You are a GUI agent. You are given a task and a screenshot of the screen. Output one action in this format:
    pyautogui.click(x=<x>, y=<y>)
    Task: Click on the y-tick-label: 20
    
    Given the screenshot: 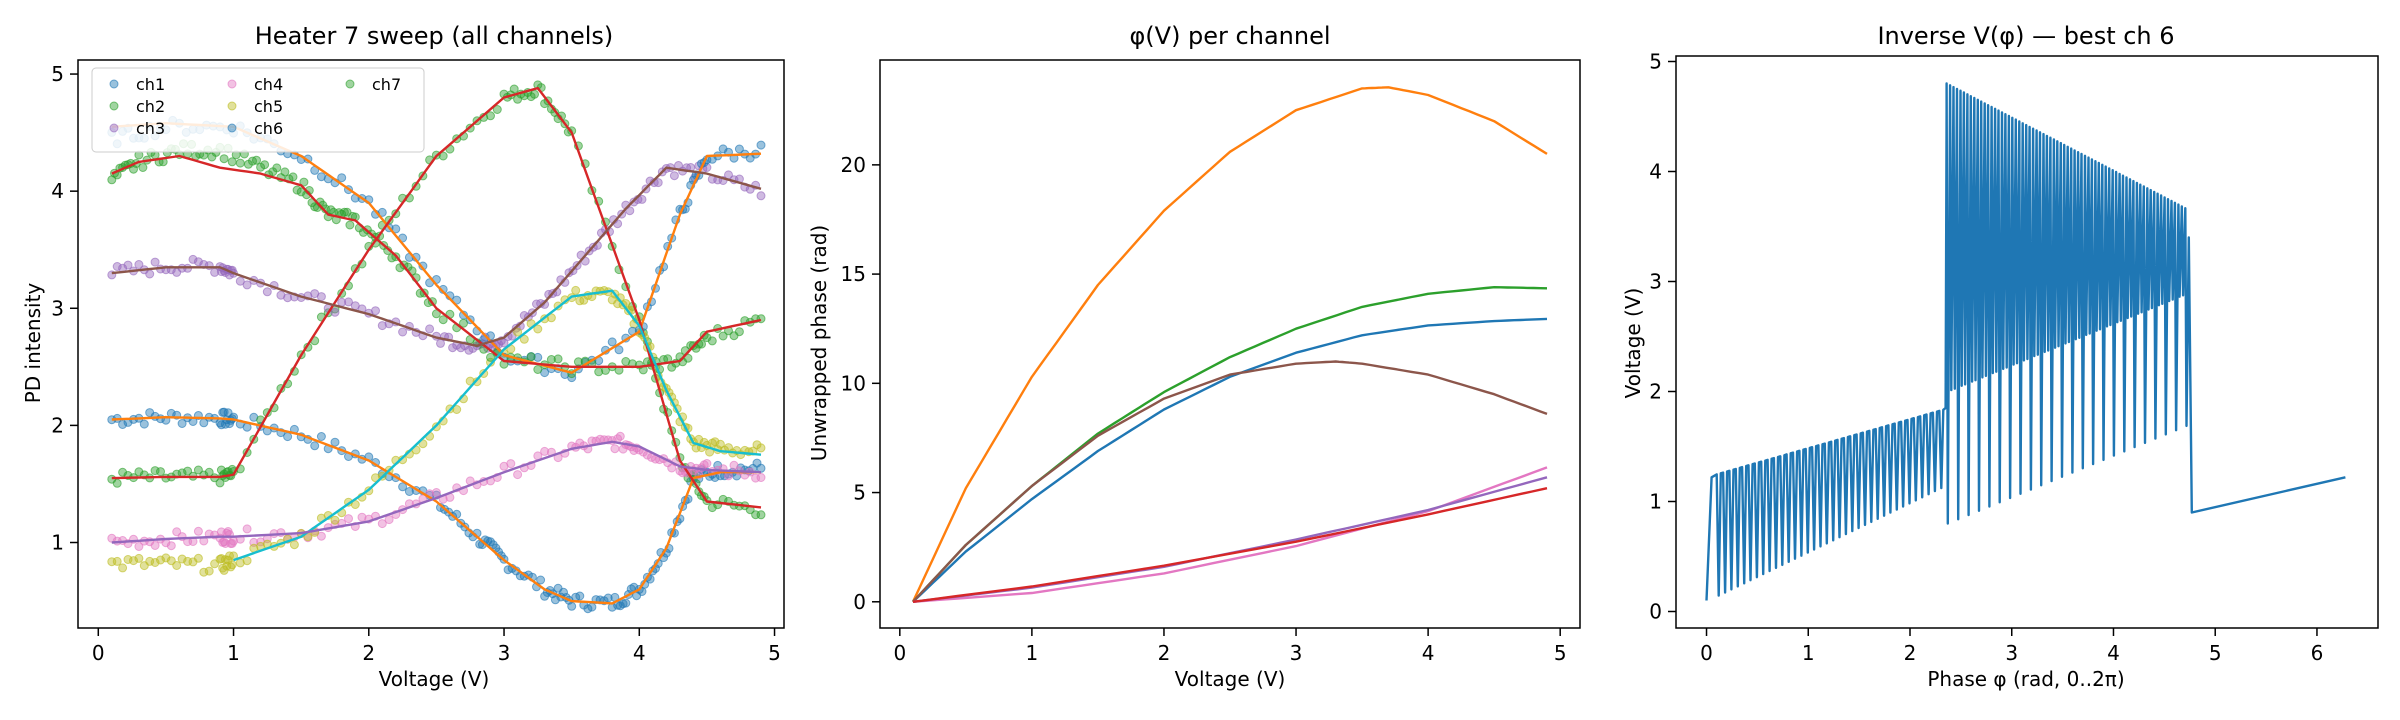 What is the action you would take?
    pyautogui.click(x=853, y=165)
    